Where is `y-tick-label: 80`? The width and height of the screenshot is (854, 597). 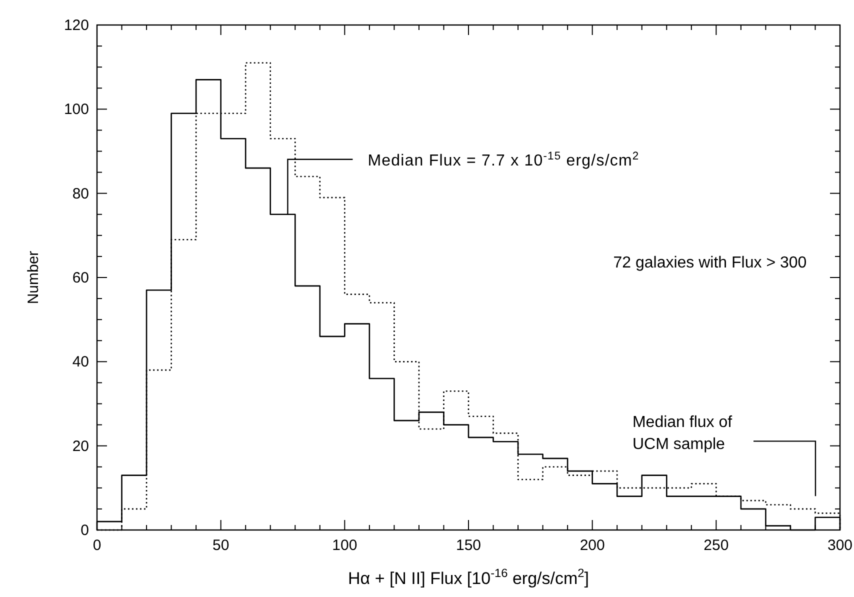 y-tick-label: 80 is located at coordinates (80, 193).